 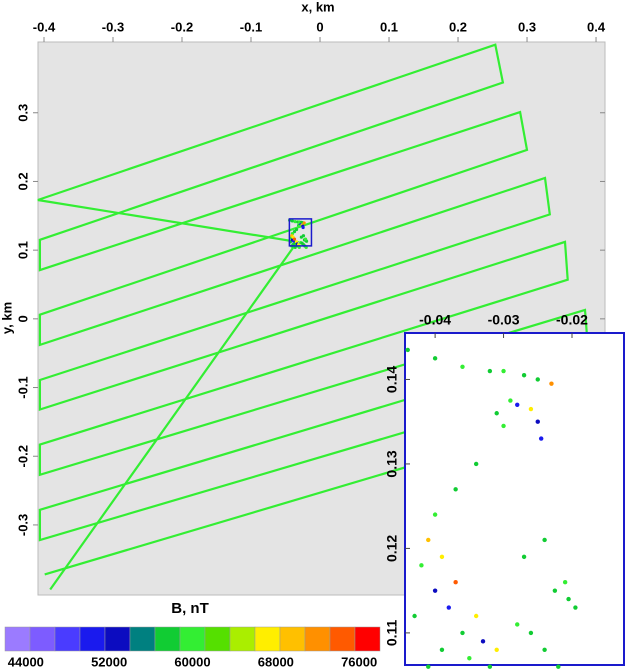 What do you see at coordinates (22, 113) in the screenshot?
I see `y-tick-label: 0.3` at bounding box center [22, 113].